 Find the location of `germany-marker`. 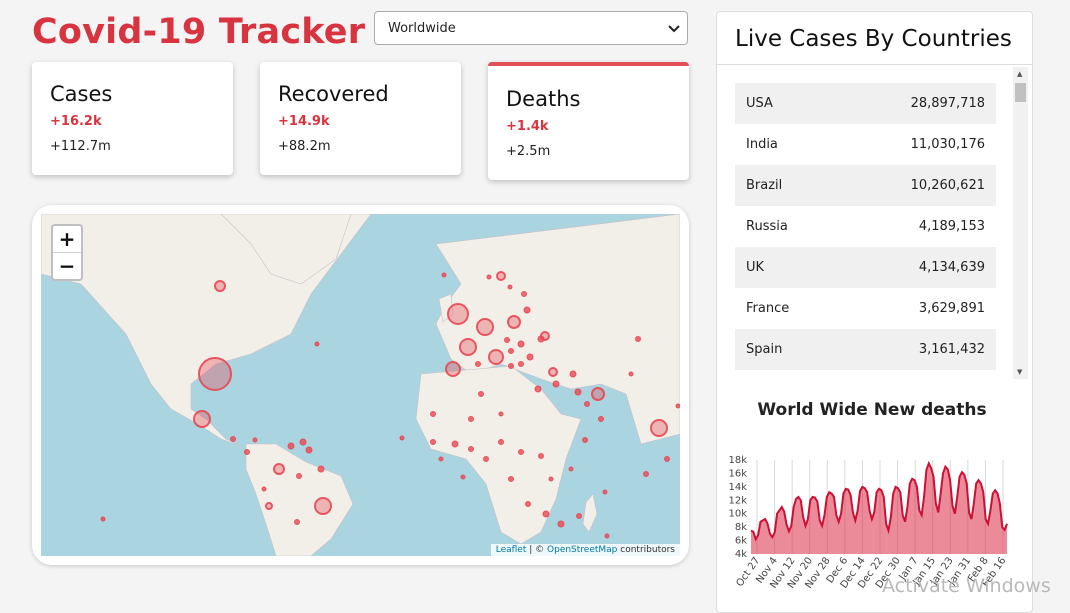

germany-marker is located at coordinates (485, 327).